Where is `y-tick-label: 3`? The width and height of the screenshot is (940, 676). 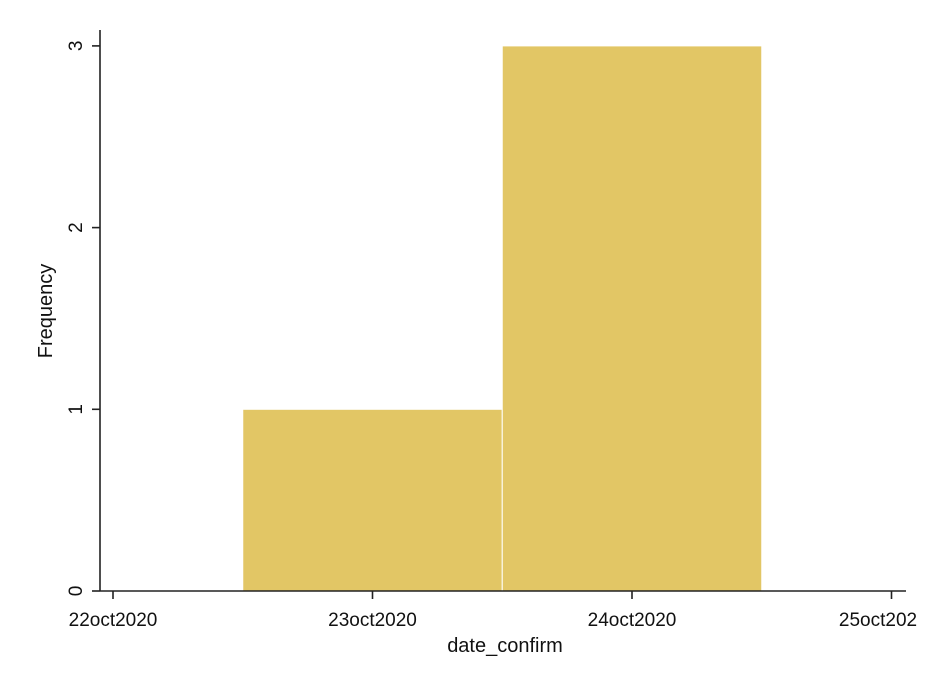
y-tick-label: 3 is located at coordinates (76, 46).